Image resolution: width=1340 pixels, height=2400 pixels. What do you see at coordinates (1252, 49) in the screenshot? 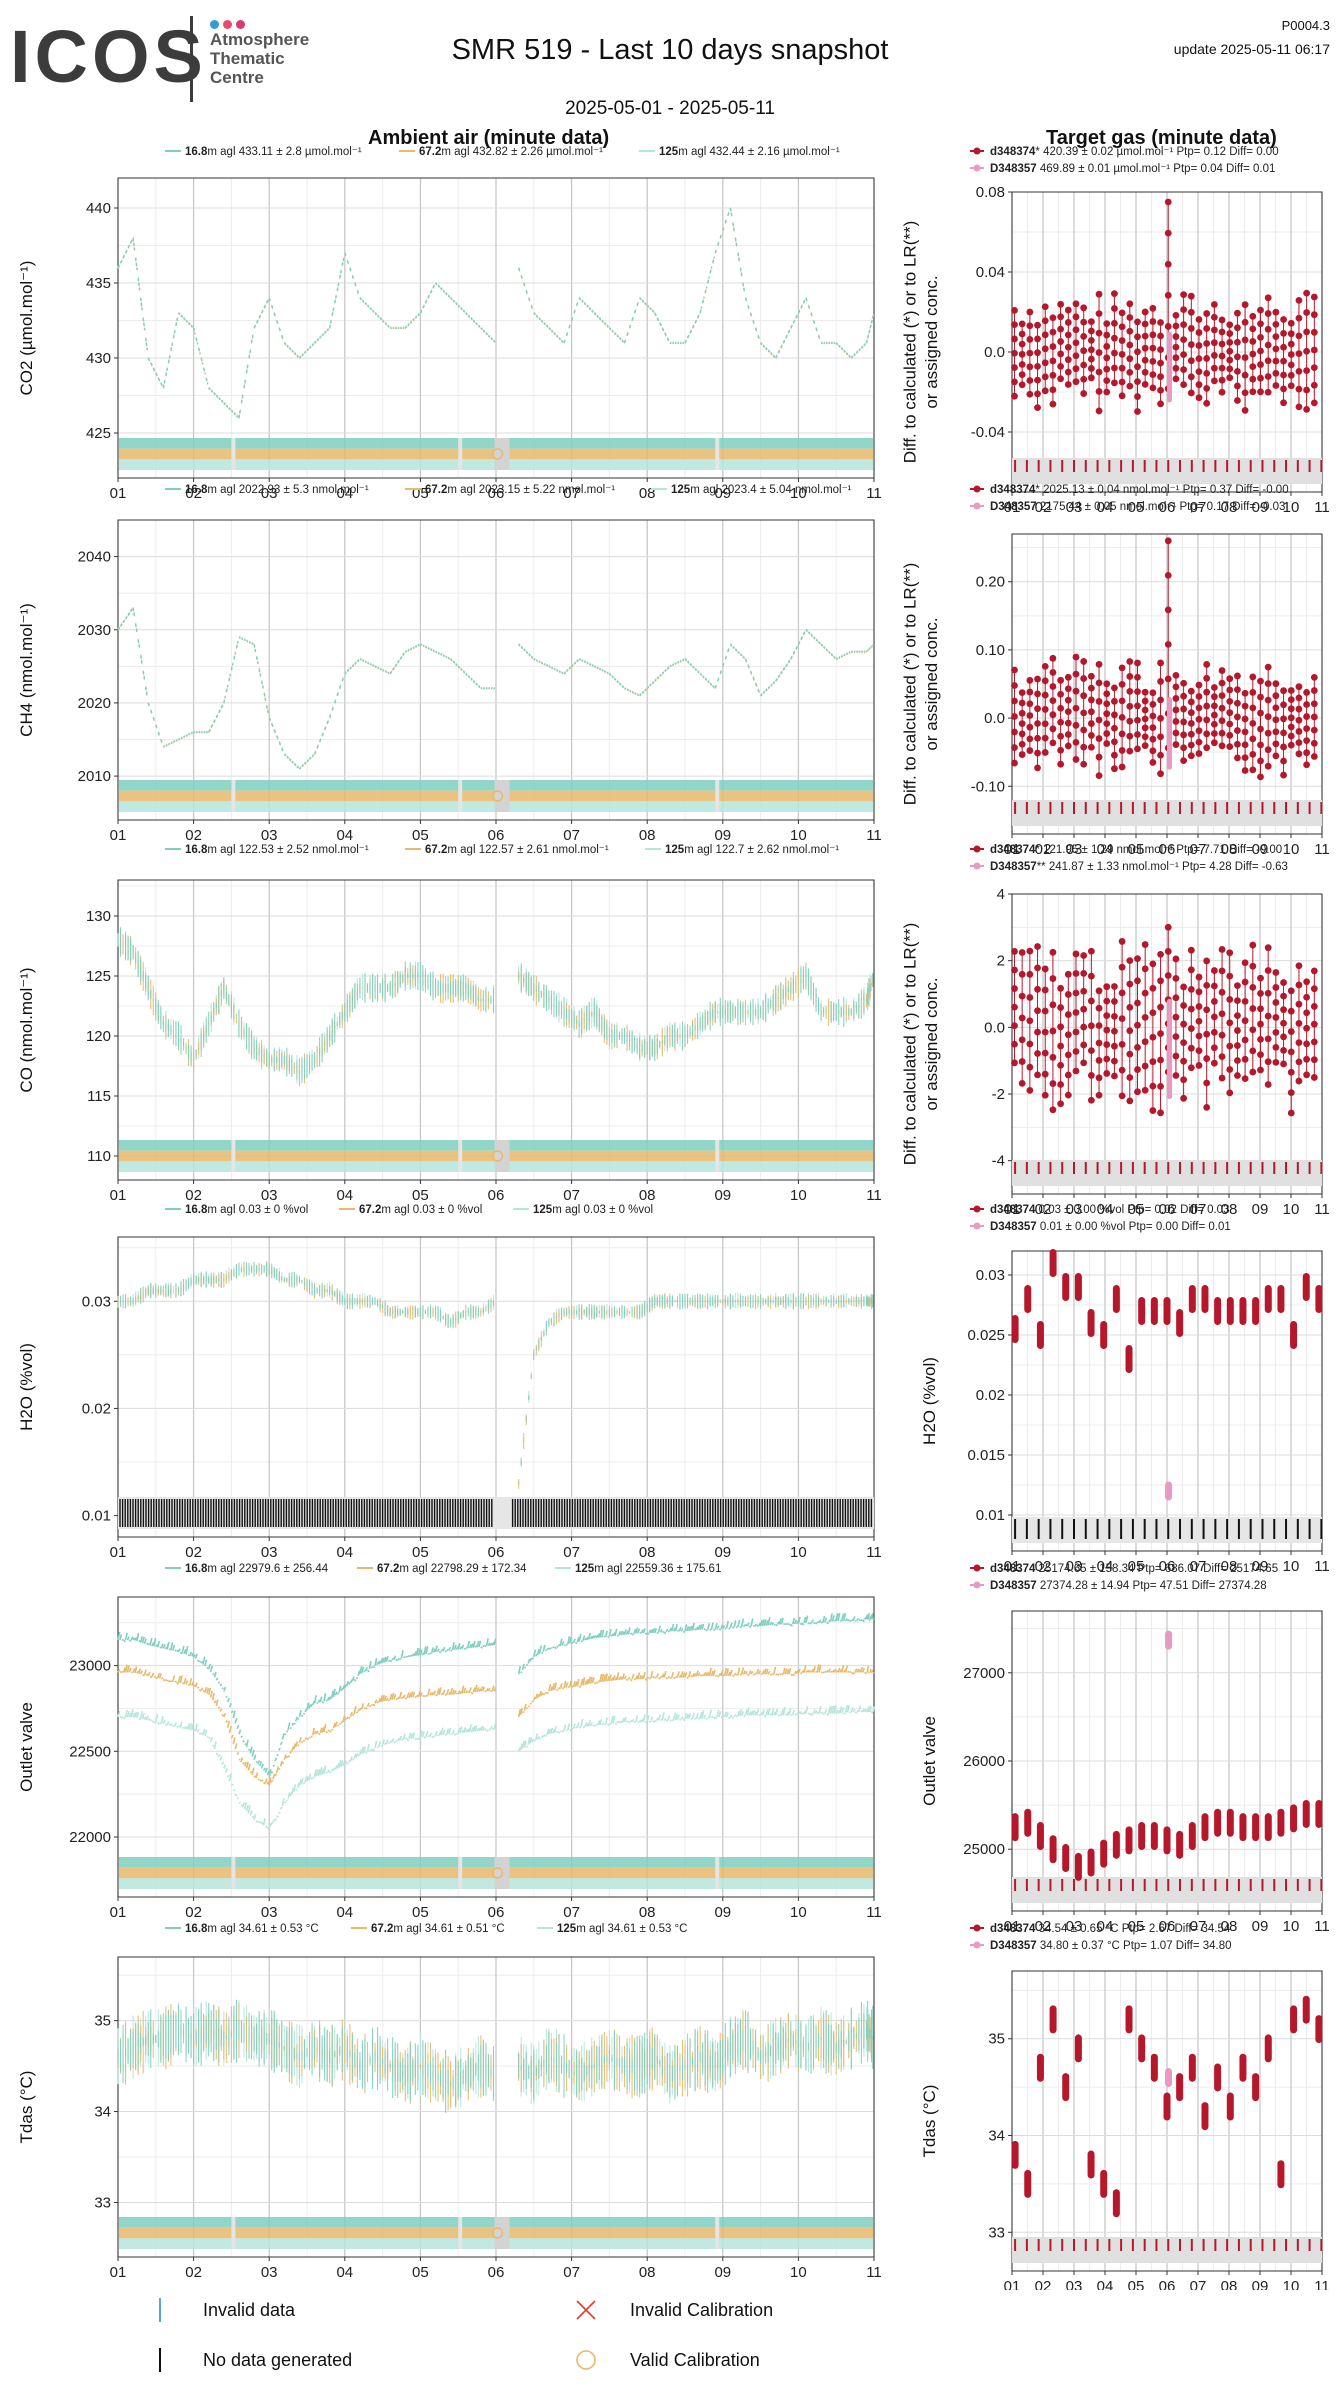
I see `update-timestamp: update 2025-05-11 06:17` at bounding box center [1252, 49].